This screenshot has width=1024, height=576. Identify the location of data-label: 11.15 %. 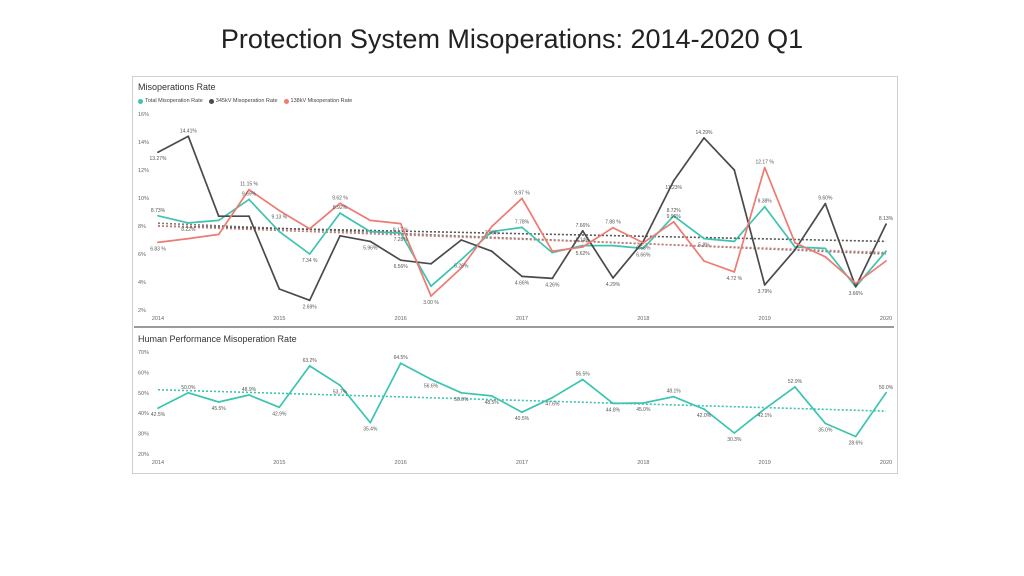
(249, 185).